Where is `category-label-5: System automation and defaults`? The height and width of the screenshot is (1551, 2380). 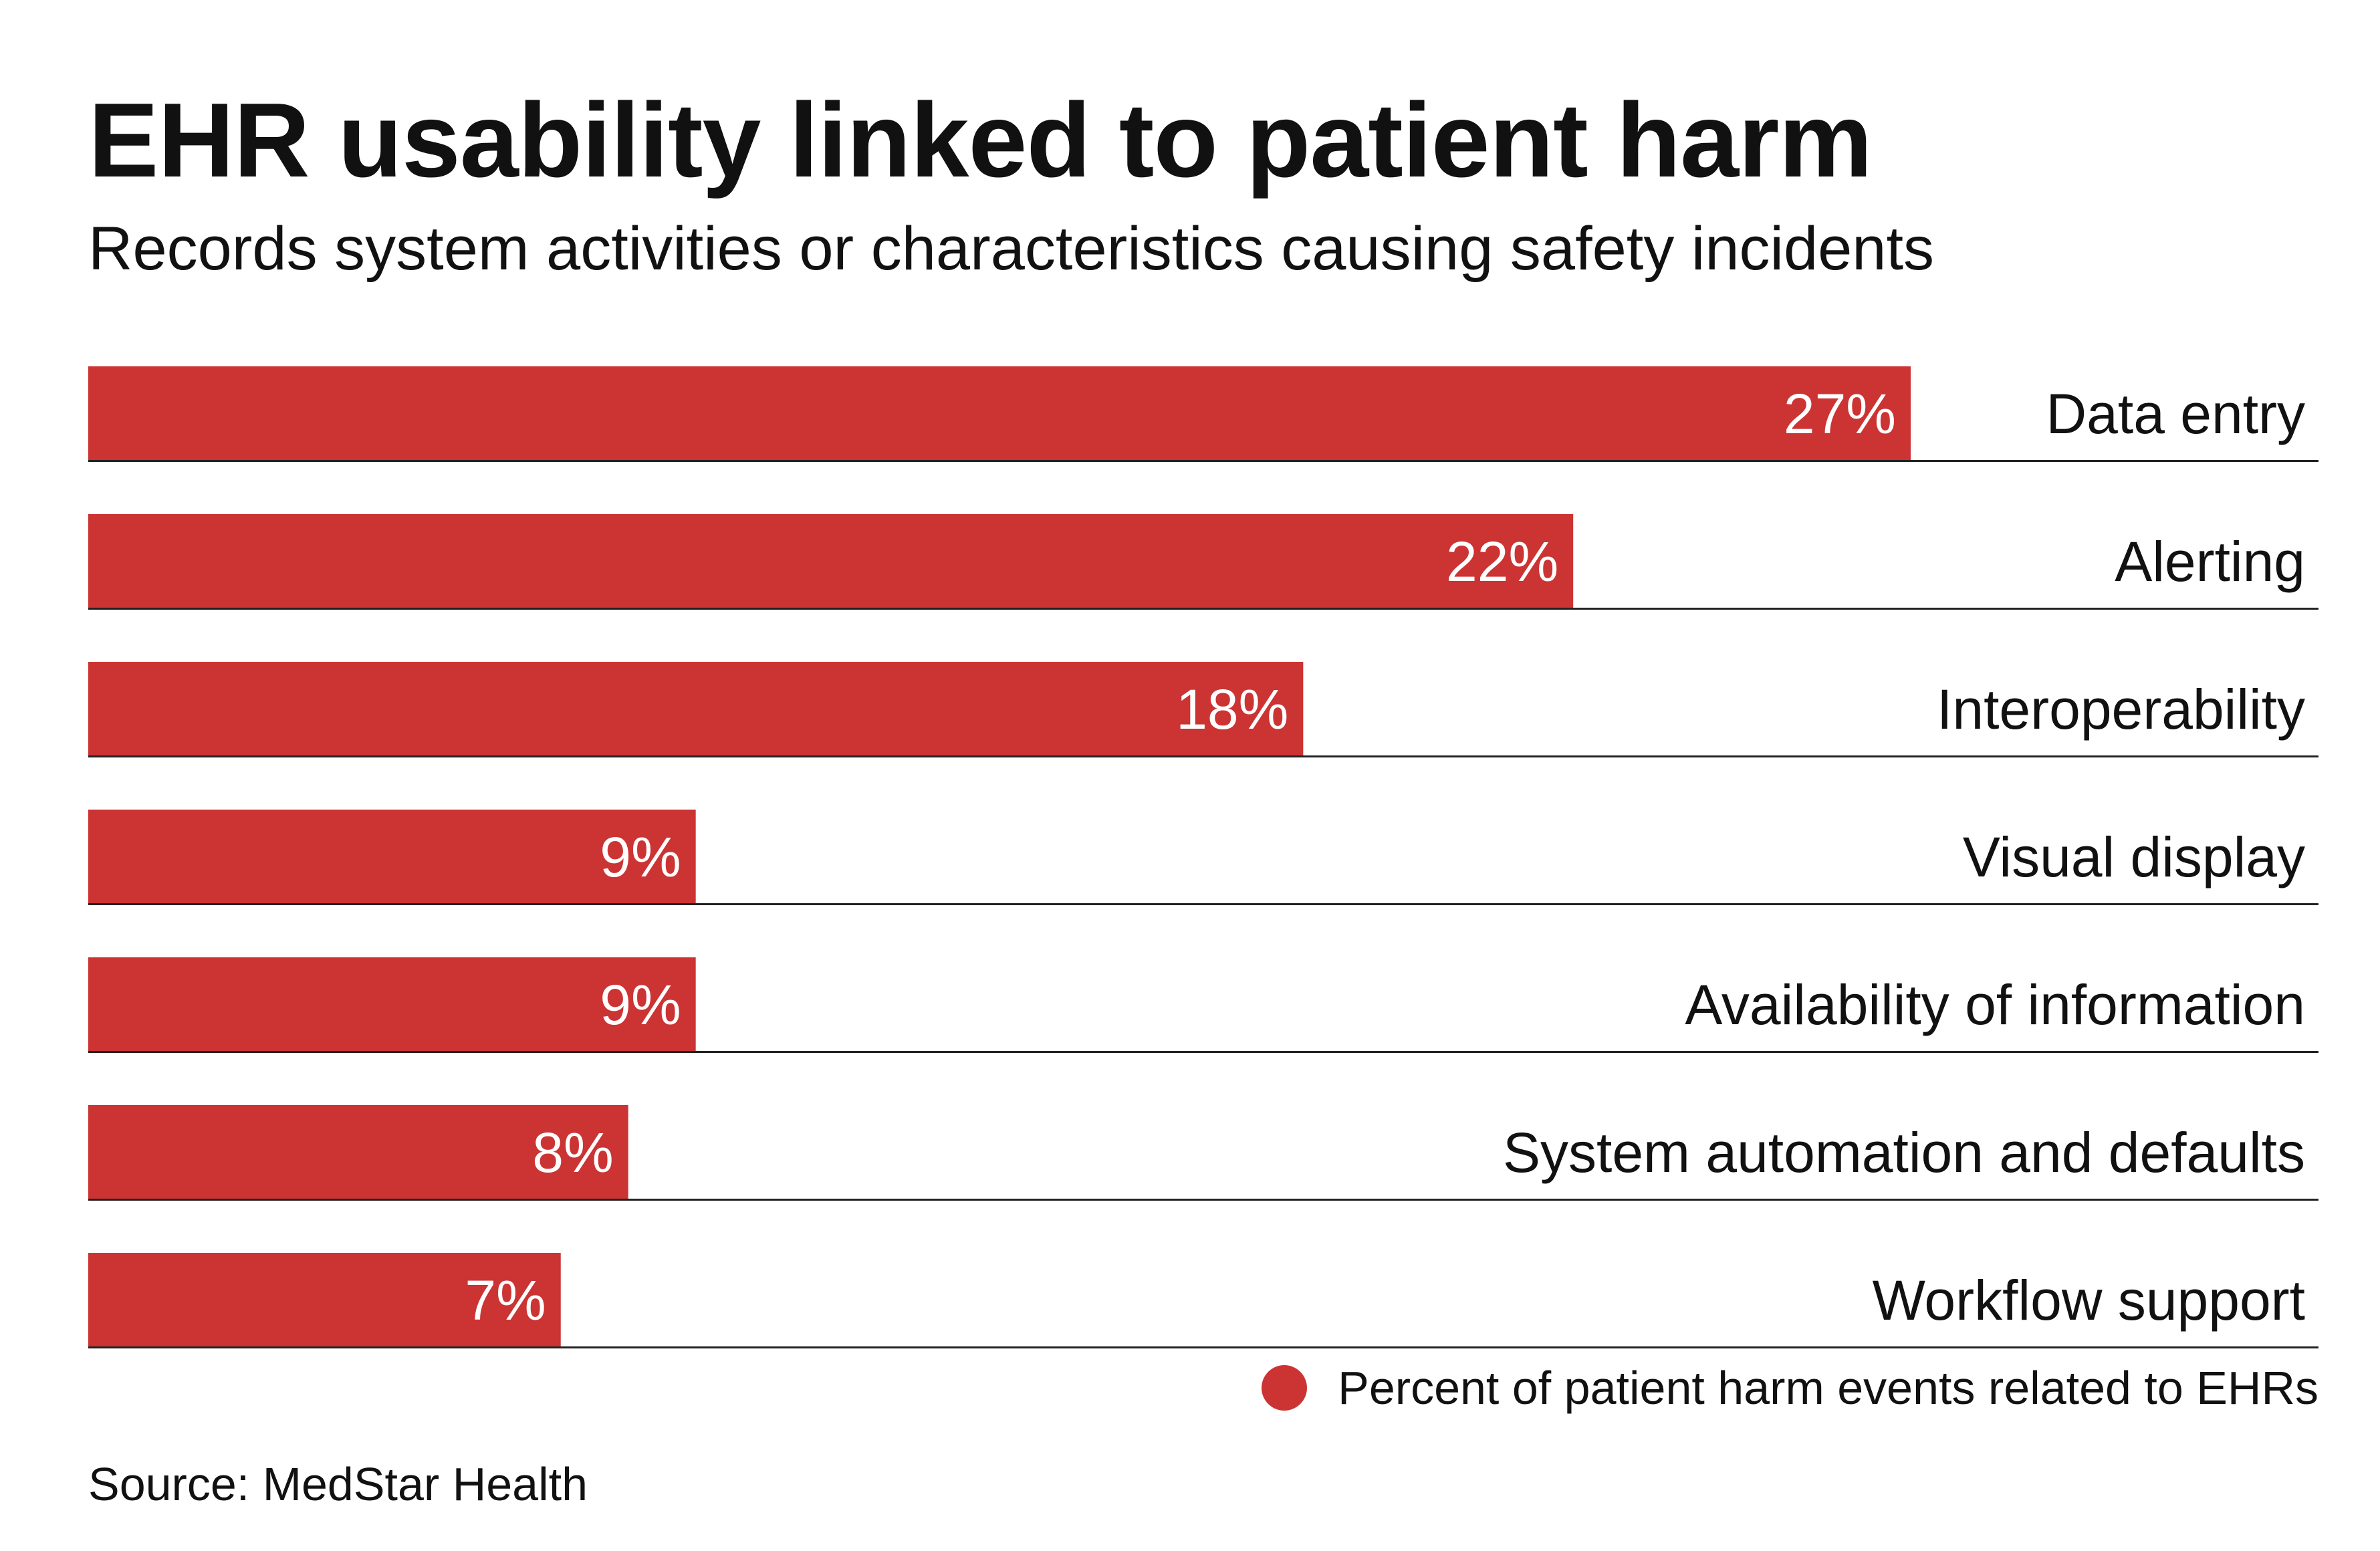 category-label-5: System automation and defaults is located at coordinates (1904, 1152).